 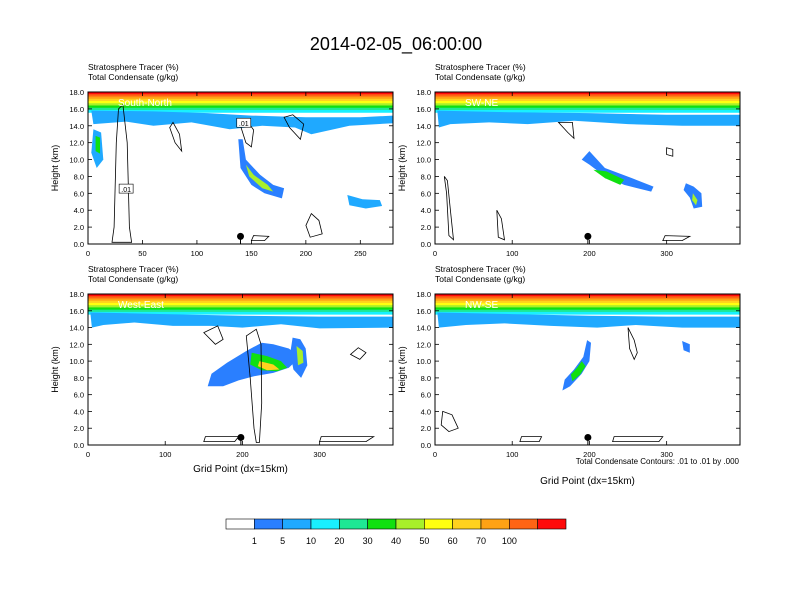 What do you see at coordinates (481, 305) in the screenshot?
I see `panel-label: NW-SE` at bounding box center [481, 305].